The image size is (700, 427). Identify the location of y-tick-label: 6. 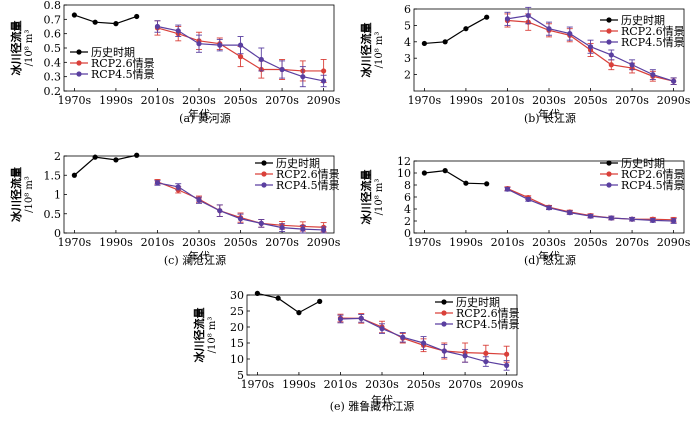
(407, 197).